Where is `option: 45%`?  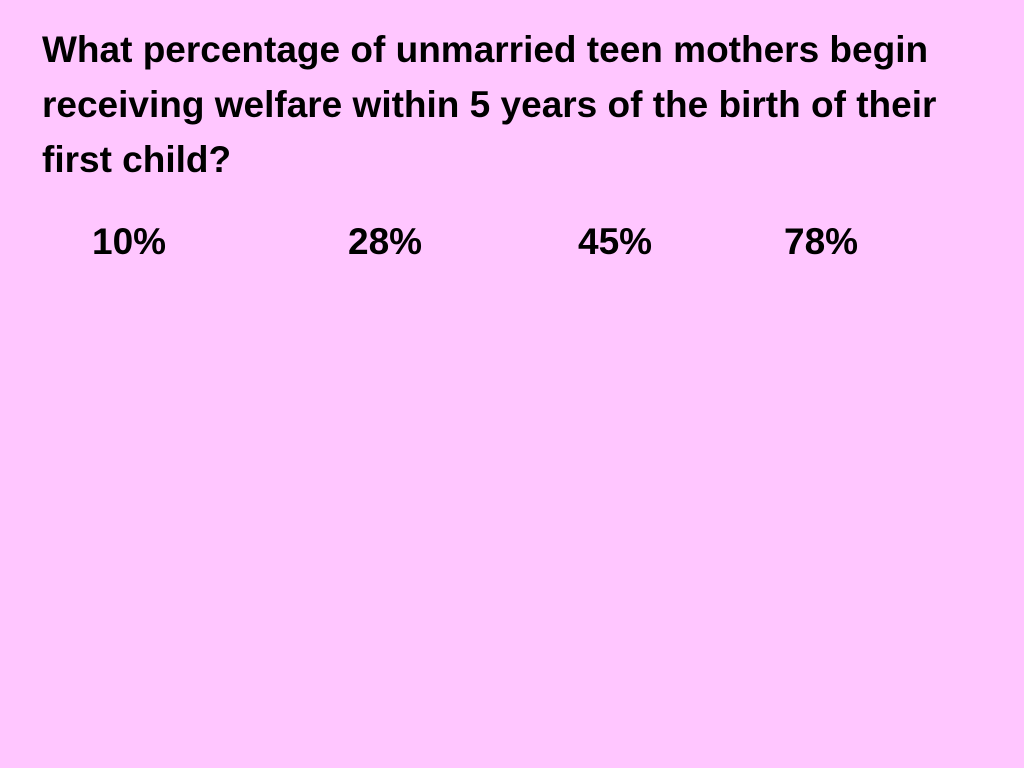 option: 45% is located at coordinates (615, 241).